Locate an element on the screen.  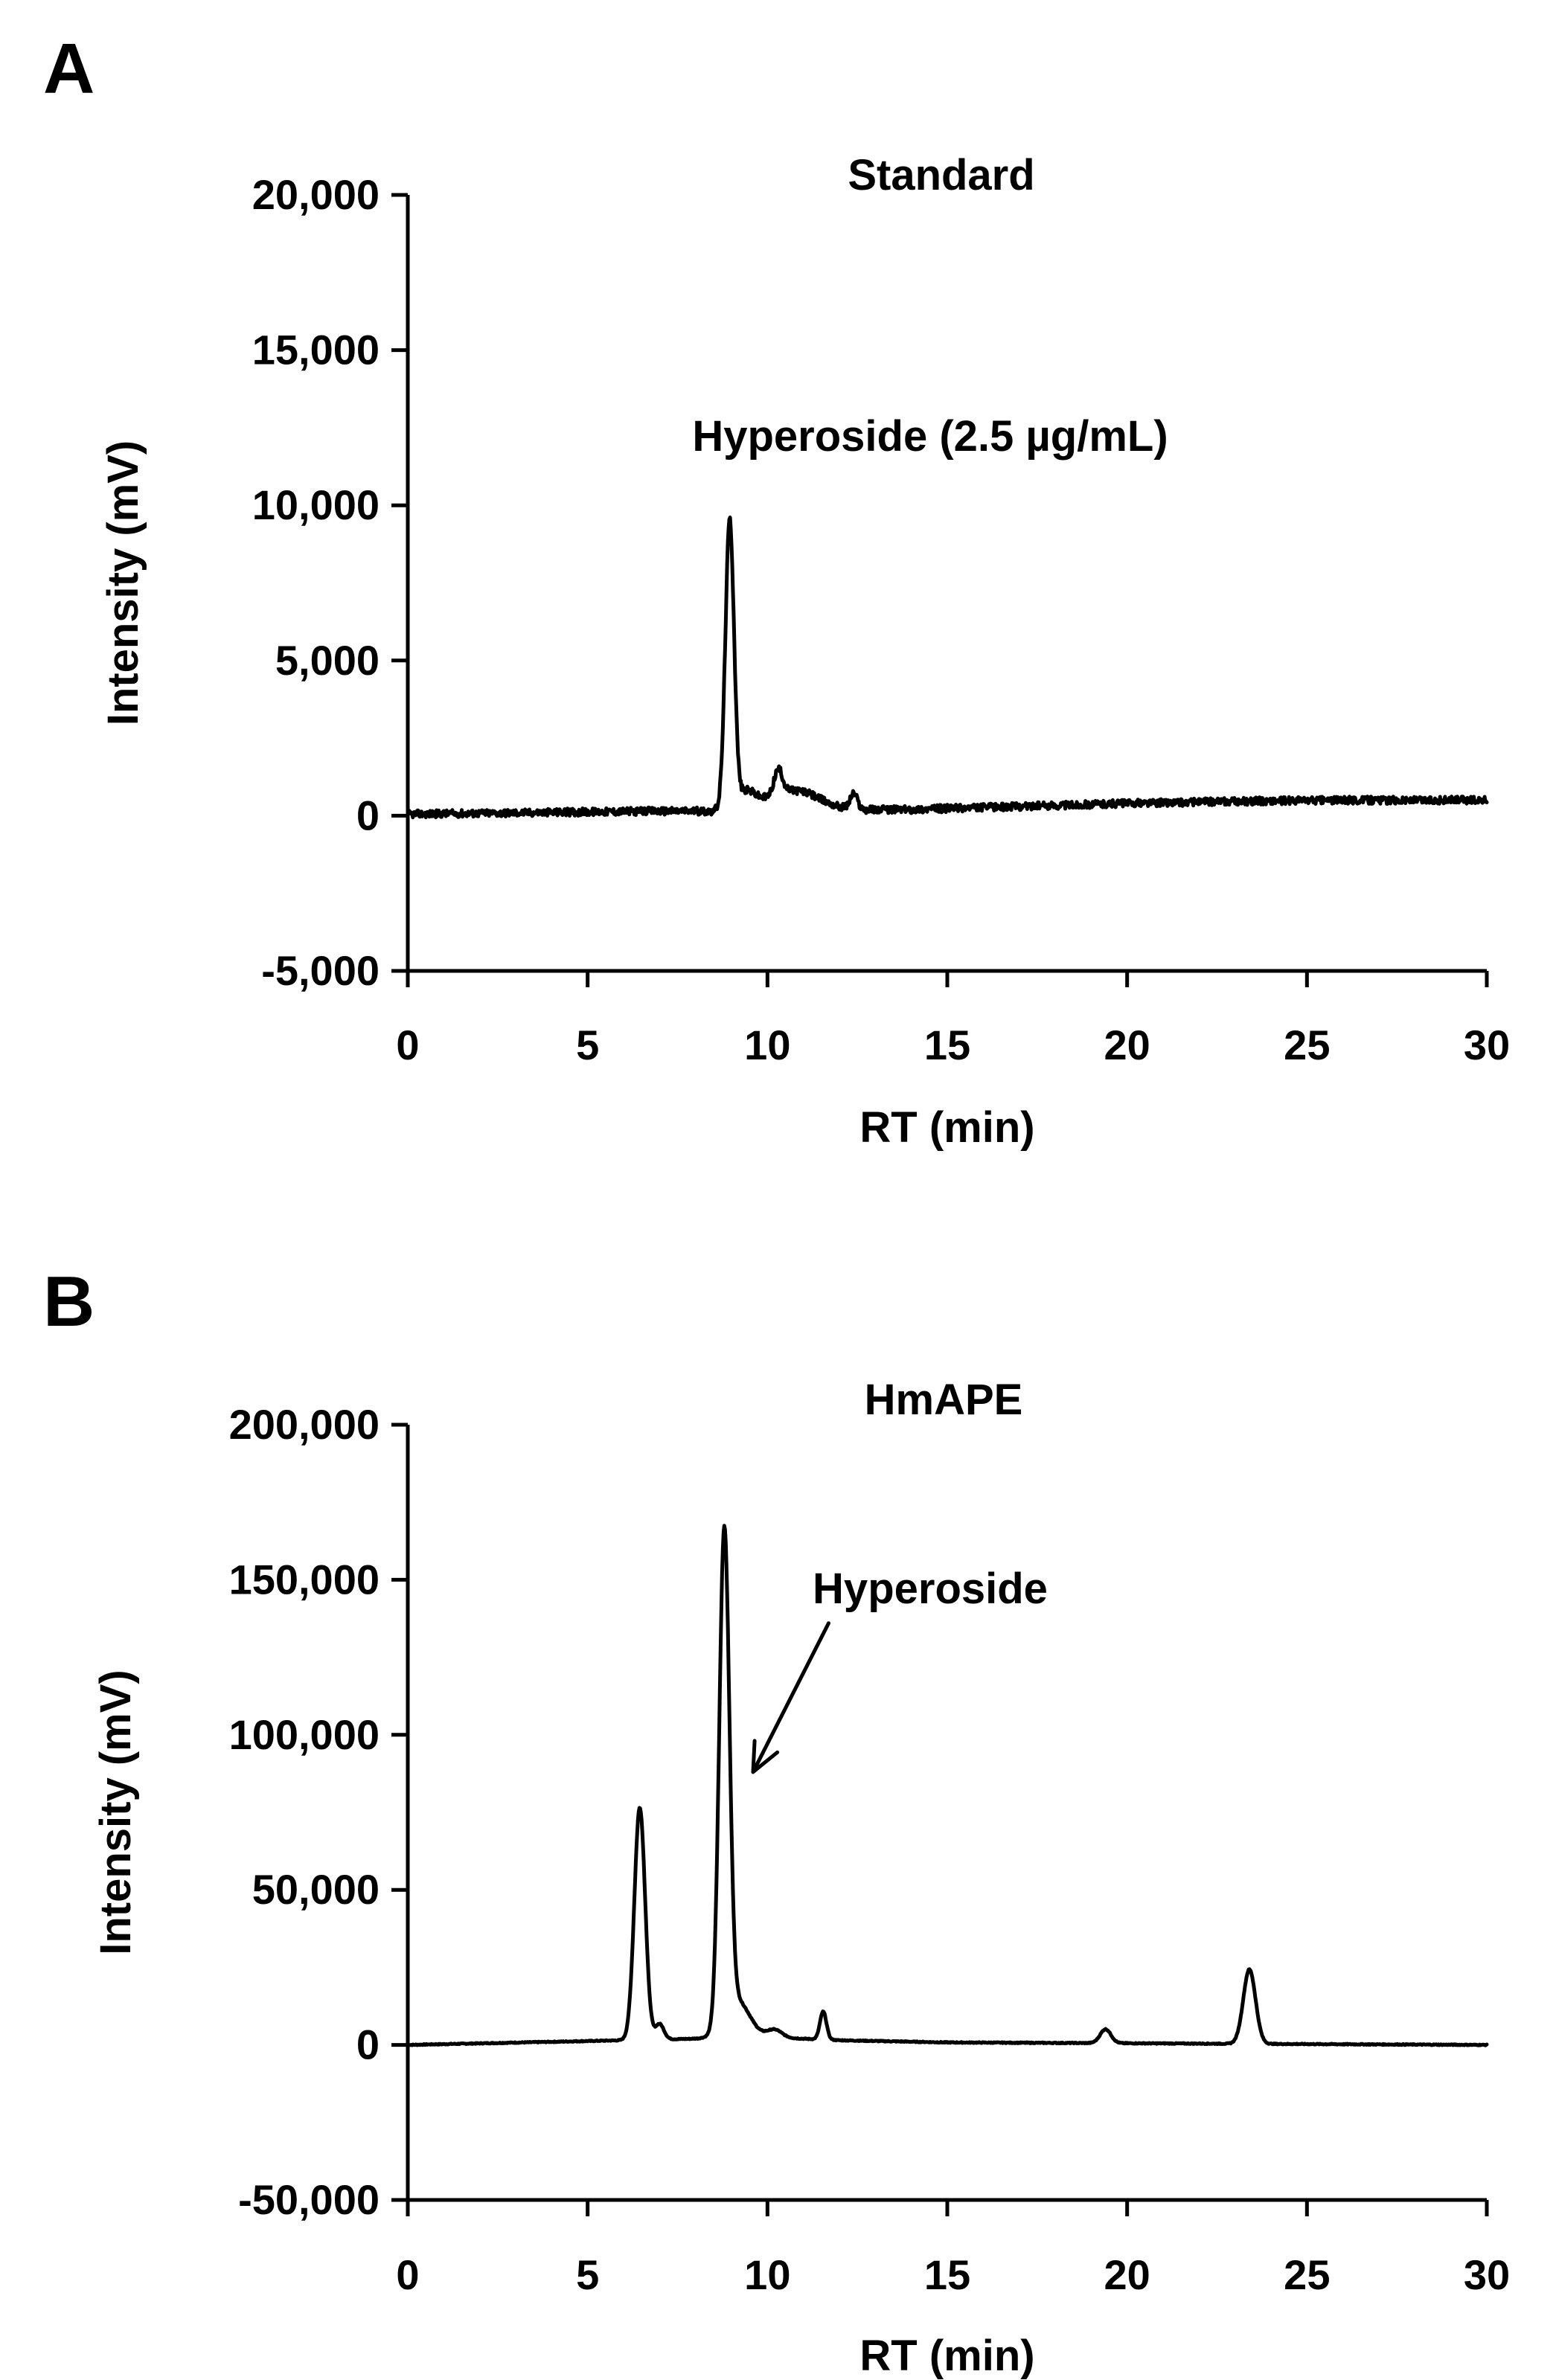
y-tick-label: 15,000 is located at coordinates (316, 350).